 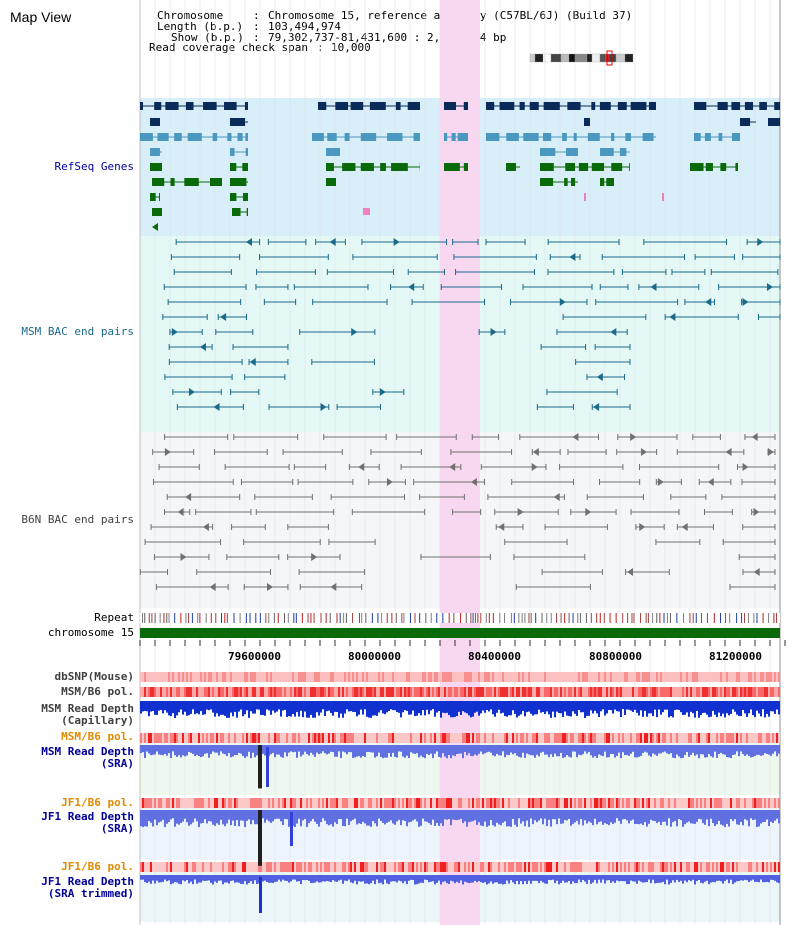 I want to click on span-label: Read coverage check span, so click(x=228, y=47).